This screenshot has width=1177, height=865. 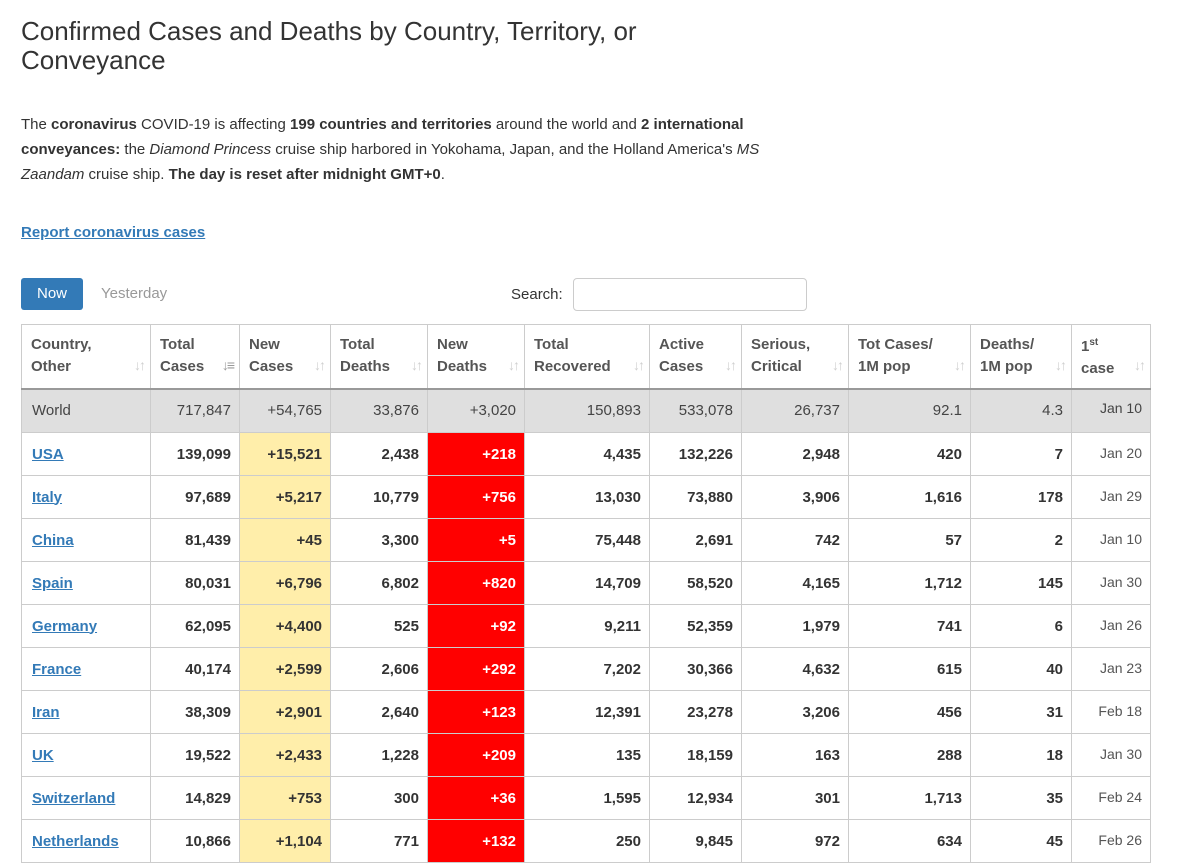 I want to click on column-header-country: Country, Other ↓↑, so click(x=86, y=357).